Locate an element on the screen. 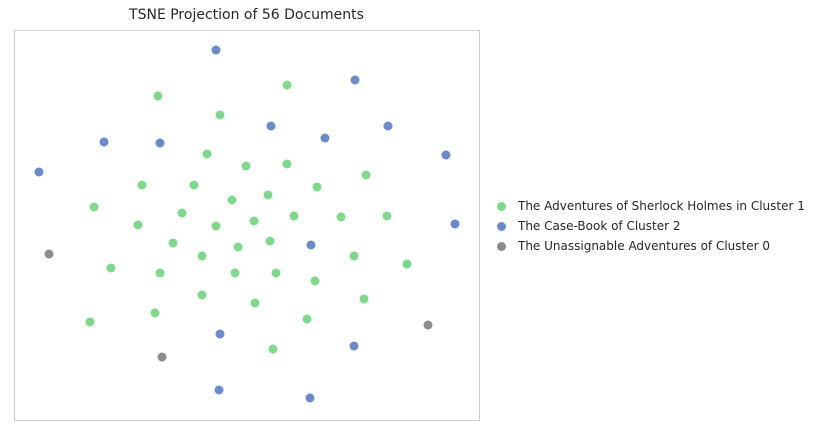 Image resolution: width=819 pixels, height=434 pixels. legend-item-cluster-0: The Unassignable Adventures of Cluster 0 is located at coordinates (651, 246).